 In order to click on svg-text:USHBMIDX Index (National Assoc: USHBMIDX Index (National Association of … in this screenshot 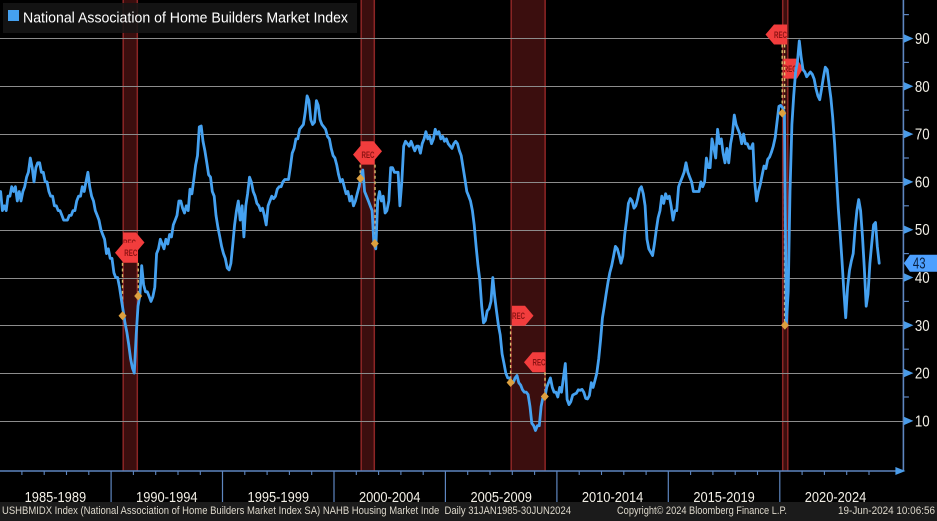, I will do `click(286, 511)`.